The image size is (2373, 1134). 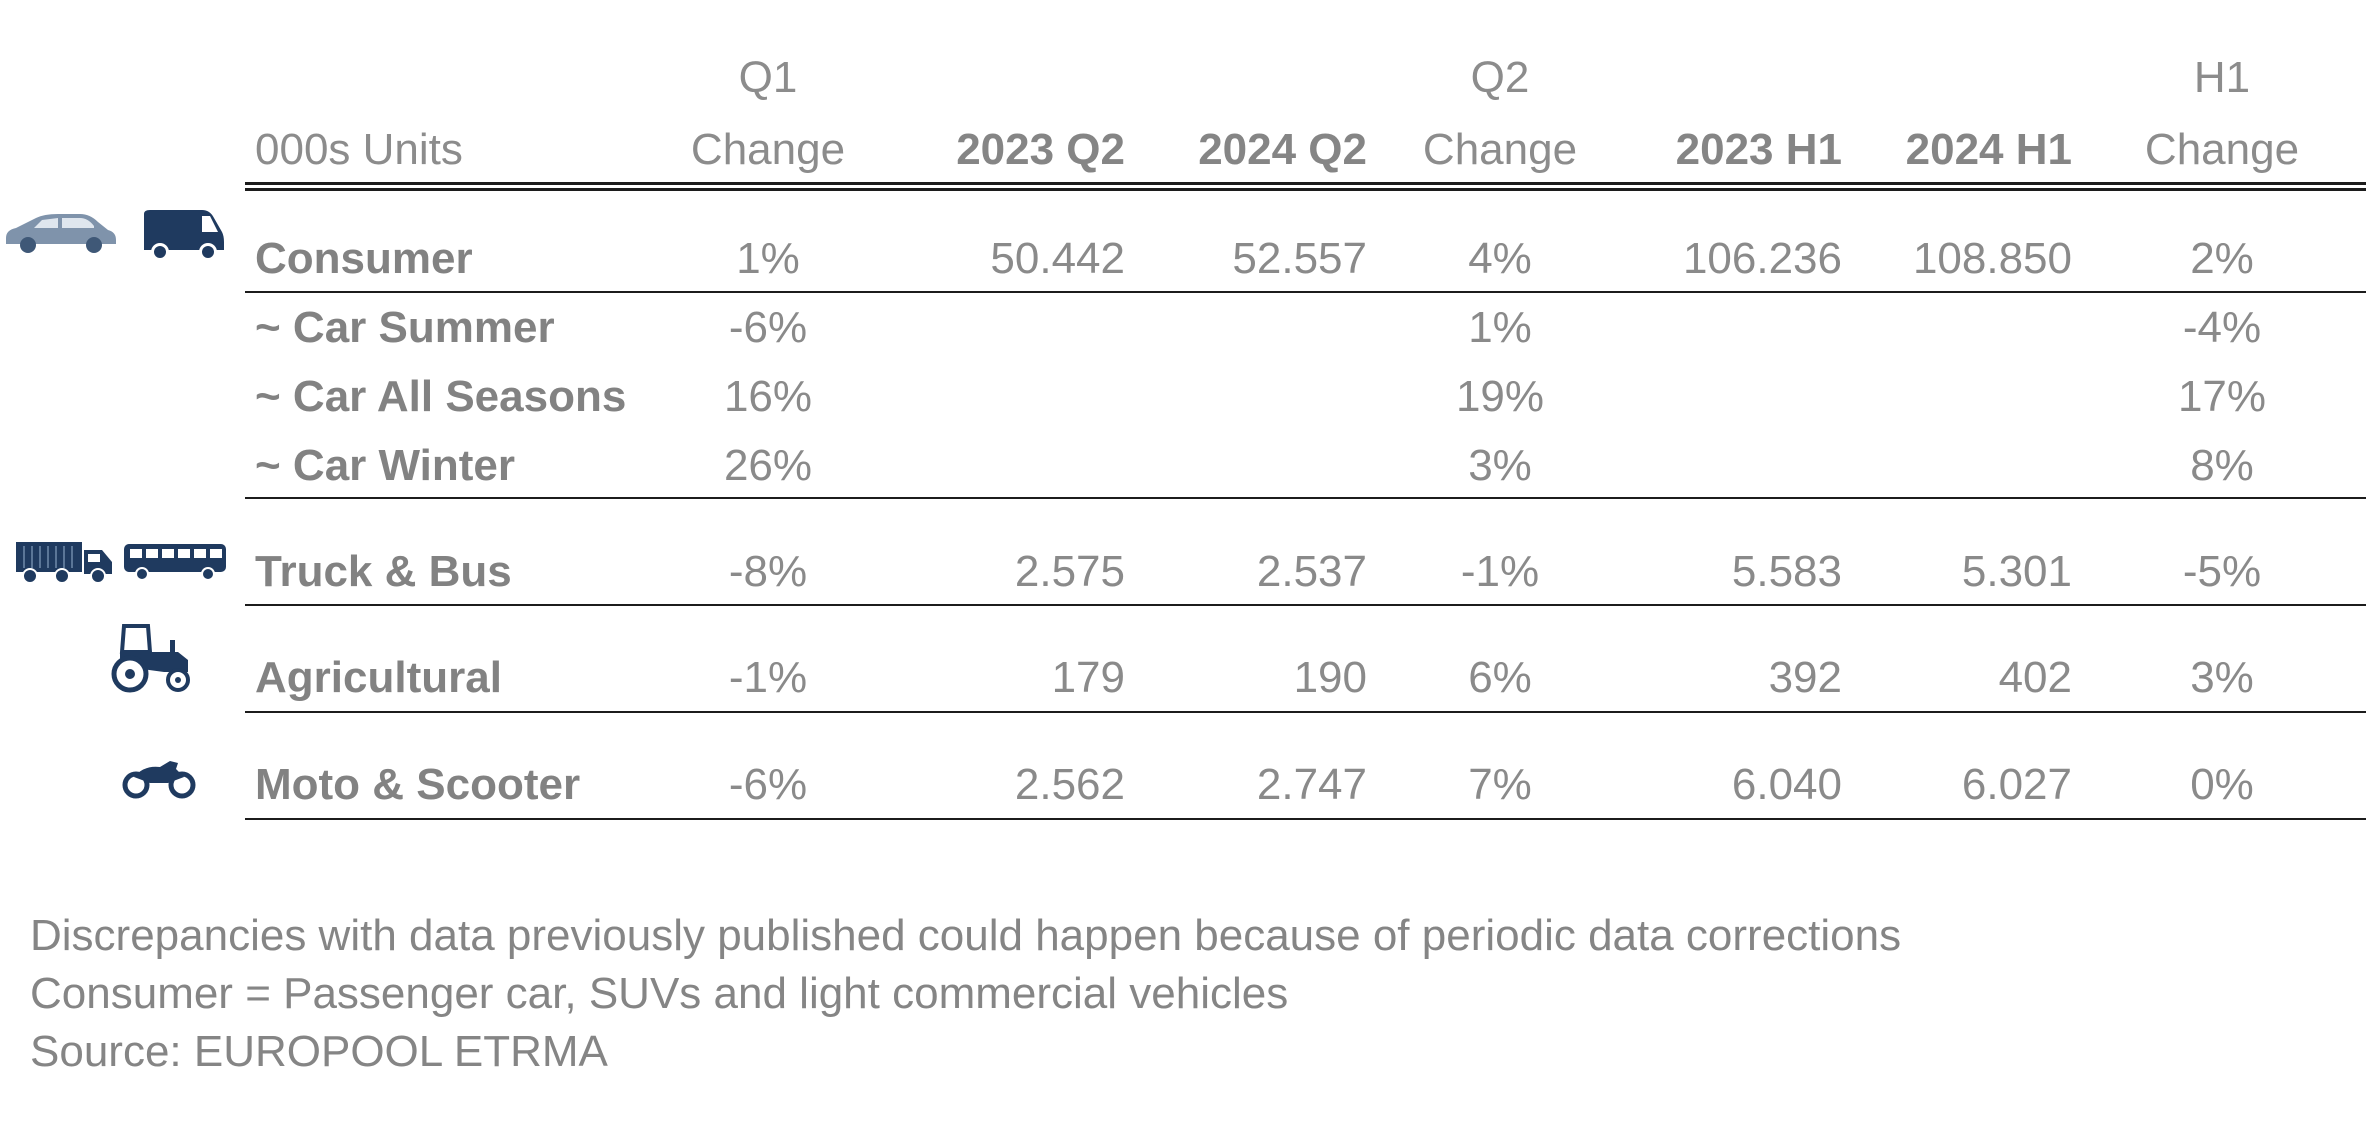 What do you see at coordinates (418, 784) in the screenshot?
I see `row-label-moto-scooter: Moto & Scooter` at bounding box center [418, 784].